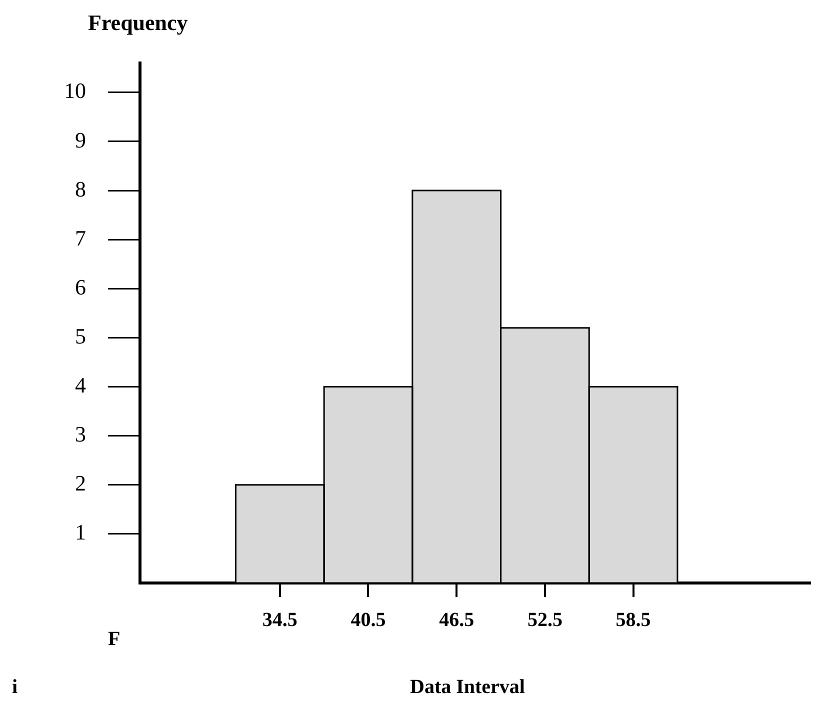 The height and width of the screenshot is (711, 814). Describe the element at coordinates (80, 139) in the screenshot. I see `y-tick-label: 9` at that location.